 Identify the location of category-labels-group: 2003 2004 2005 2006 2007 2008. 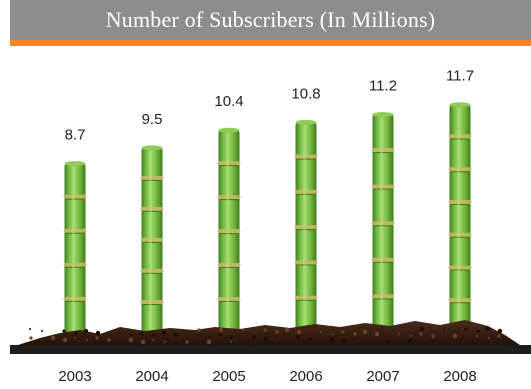
(267, 376).